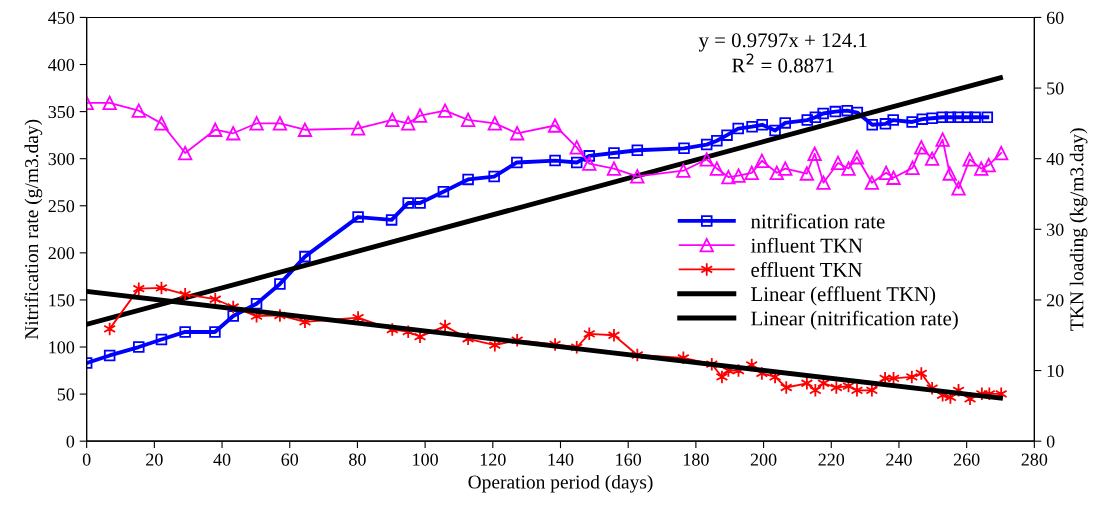  Describe the element at coordinates (33, 229) in the screenshot. I see `y-axis-title: Nitrification rate (g/m3.day)` at that location.